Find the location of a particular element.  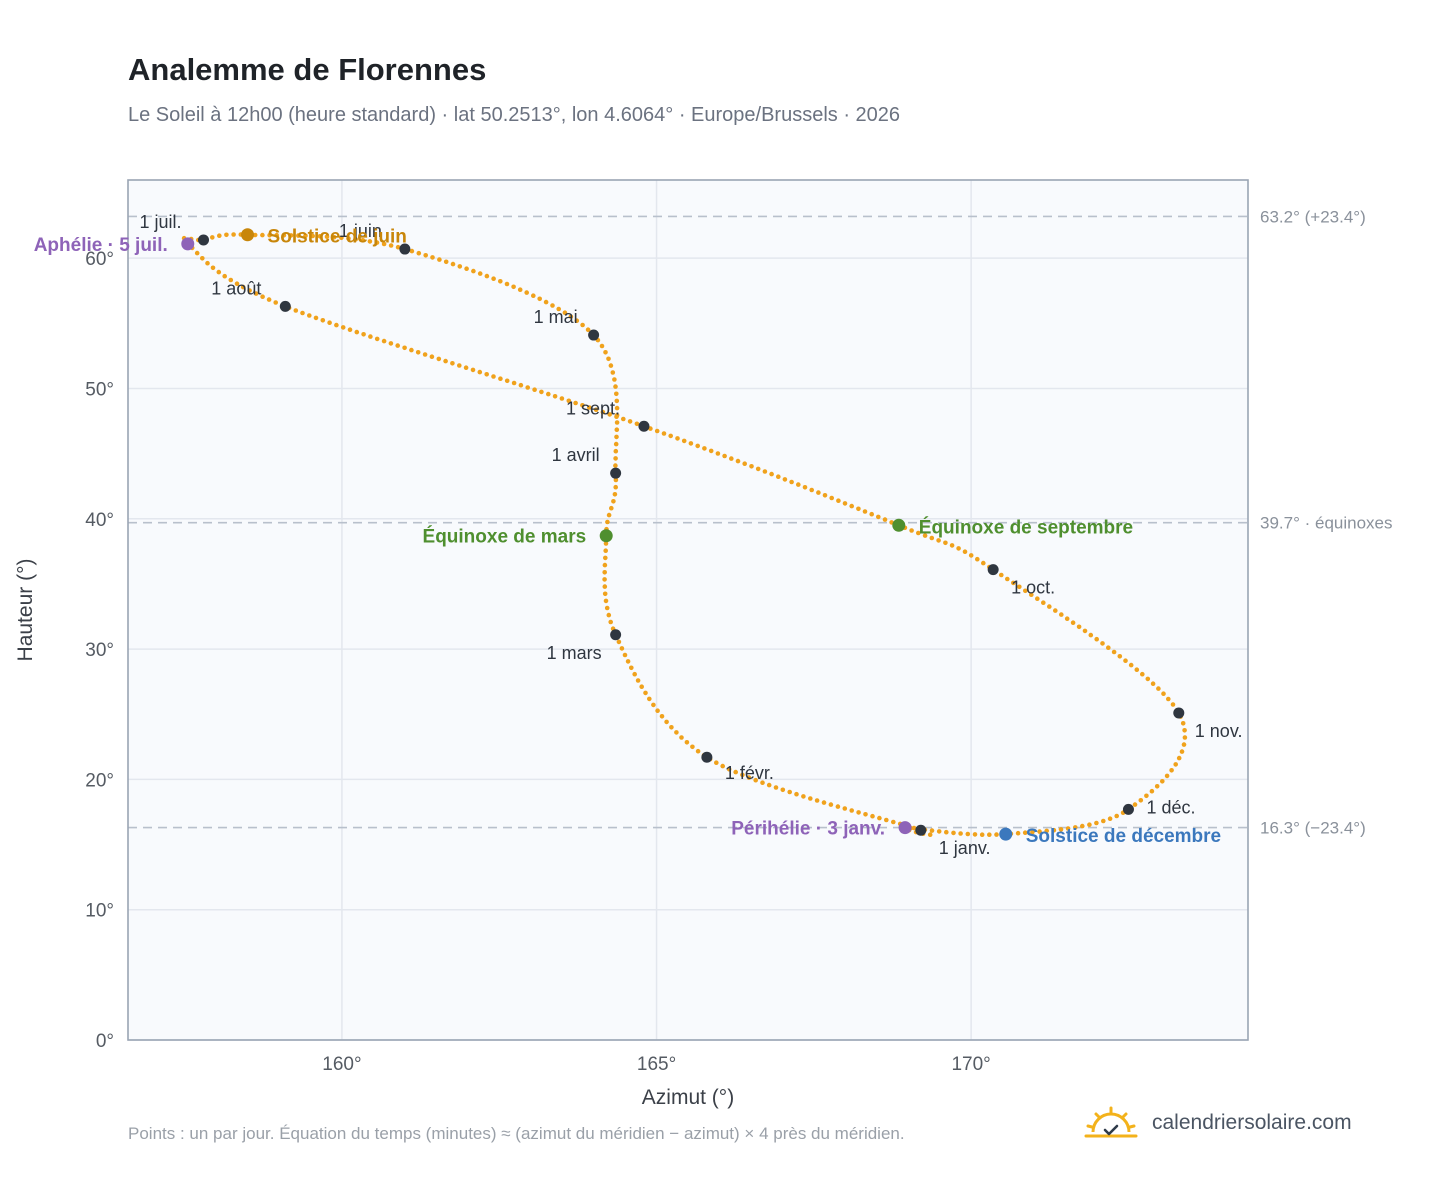

event-marker-label: Aphélie · 5 juil. is located at coordinates (101, 245).